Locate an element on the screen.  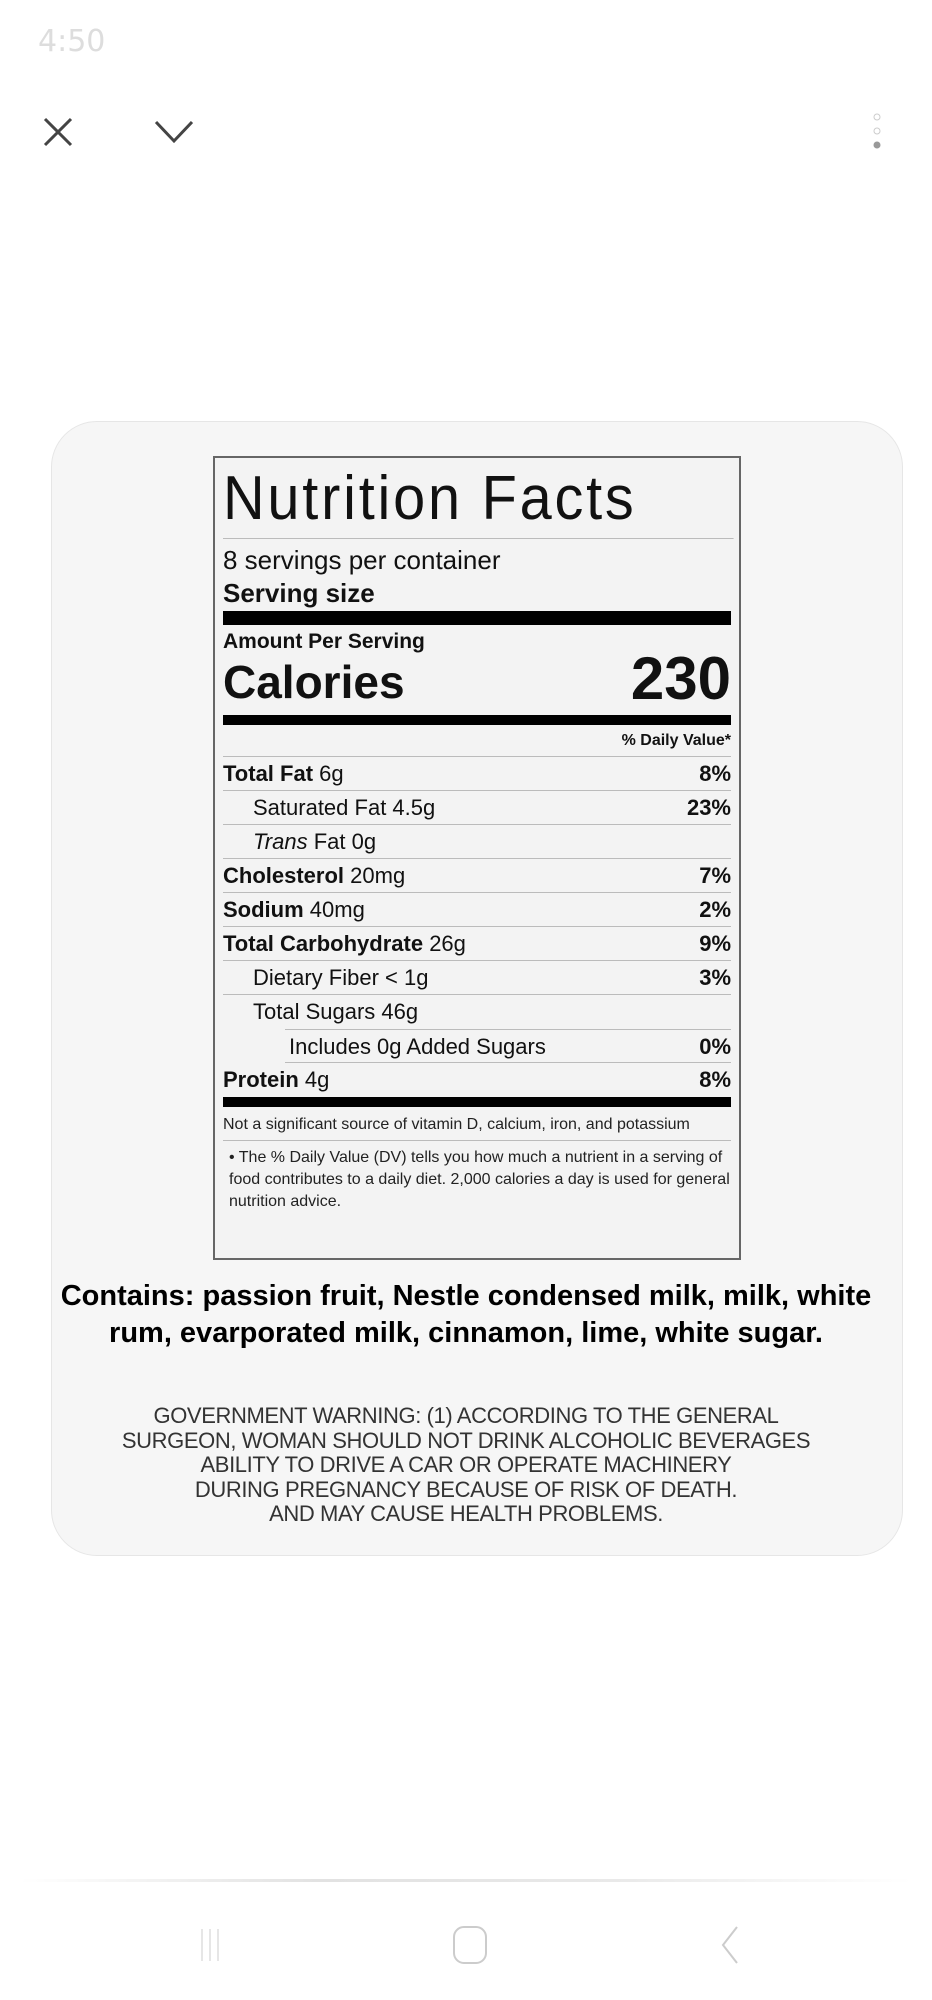
nutrient-name: Saturated Fat 4.5g is located at coordinates (344, 807).